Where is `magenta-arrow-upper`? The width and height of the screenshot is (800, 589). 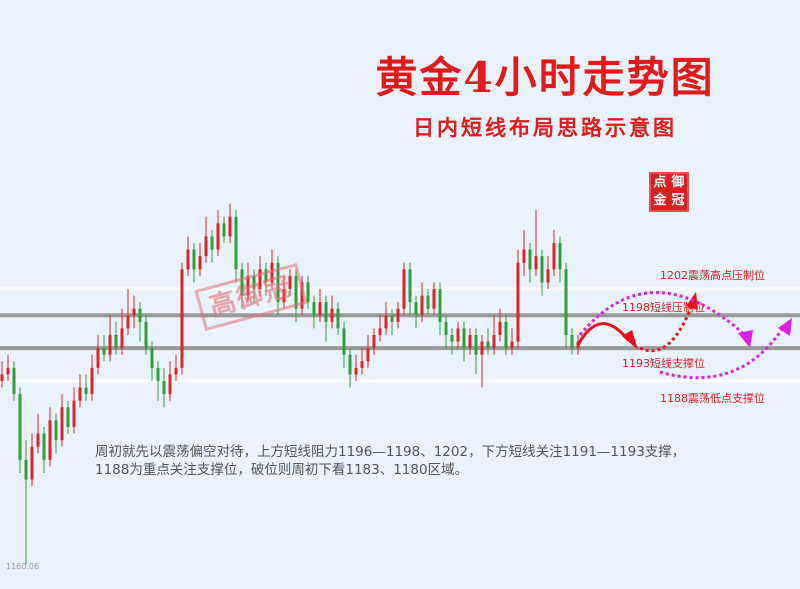 magenta-arrow-upper is located at coordinates (662, 314).